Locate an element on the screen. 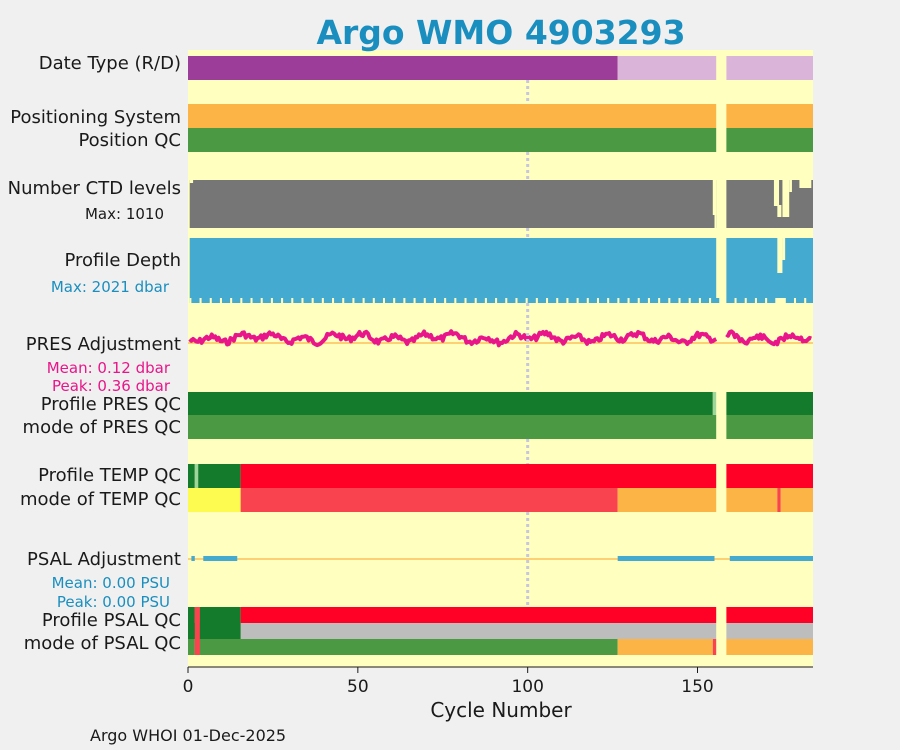 The image size is (900, 750). label-profile-psal-qc: Profile PSAL QC is located at coordinates (111, 620).